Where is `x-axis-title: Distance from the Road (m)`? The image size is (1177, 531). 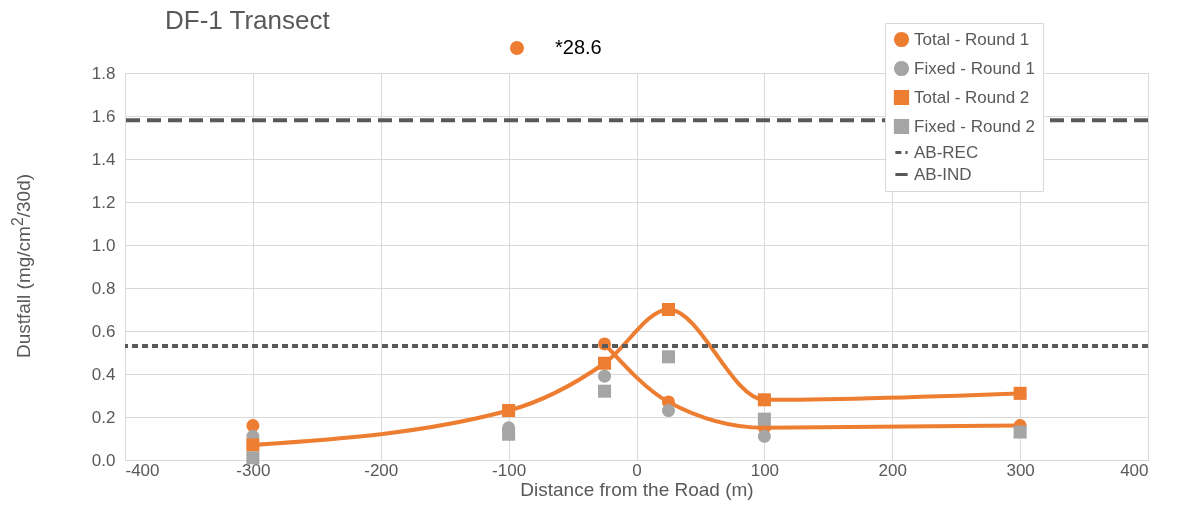
x-axis-title: Distance from the Road (m) is located at coordinates (637, 489).